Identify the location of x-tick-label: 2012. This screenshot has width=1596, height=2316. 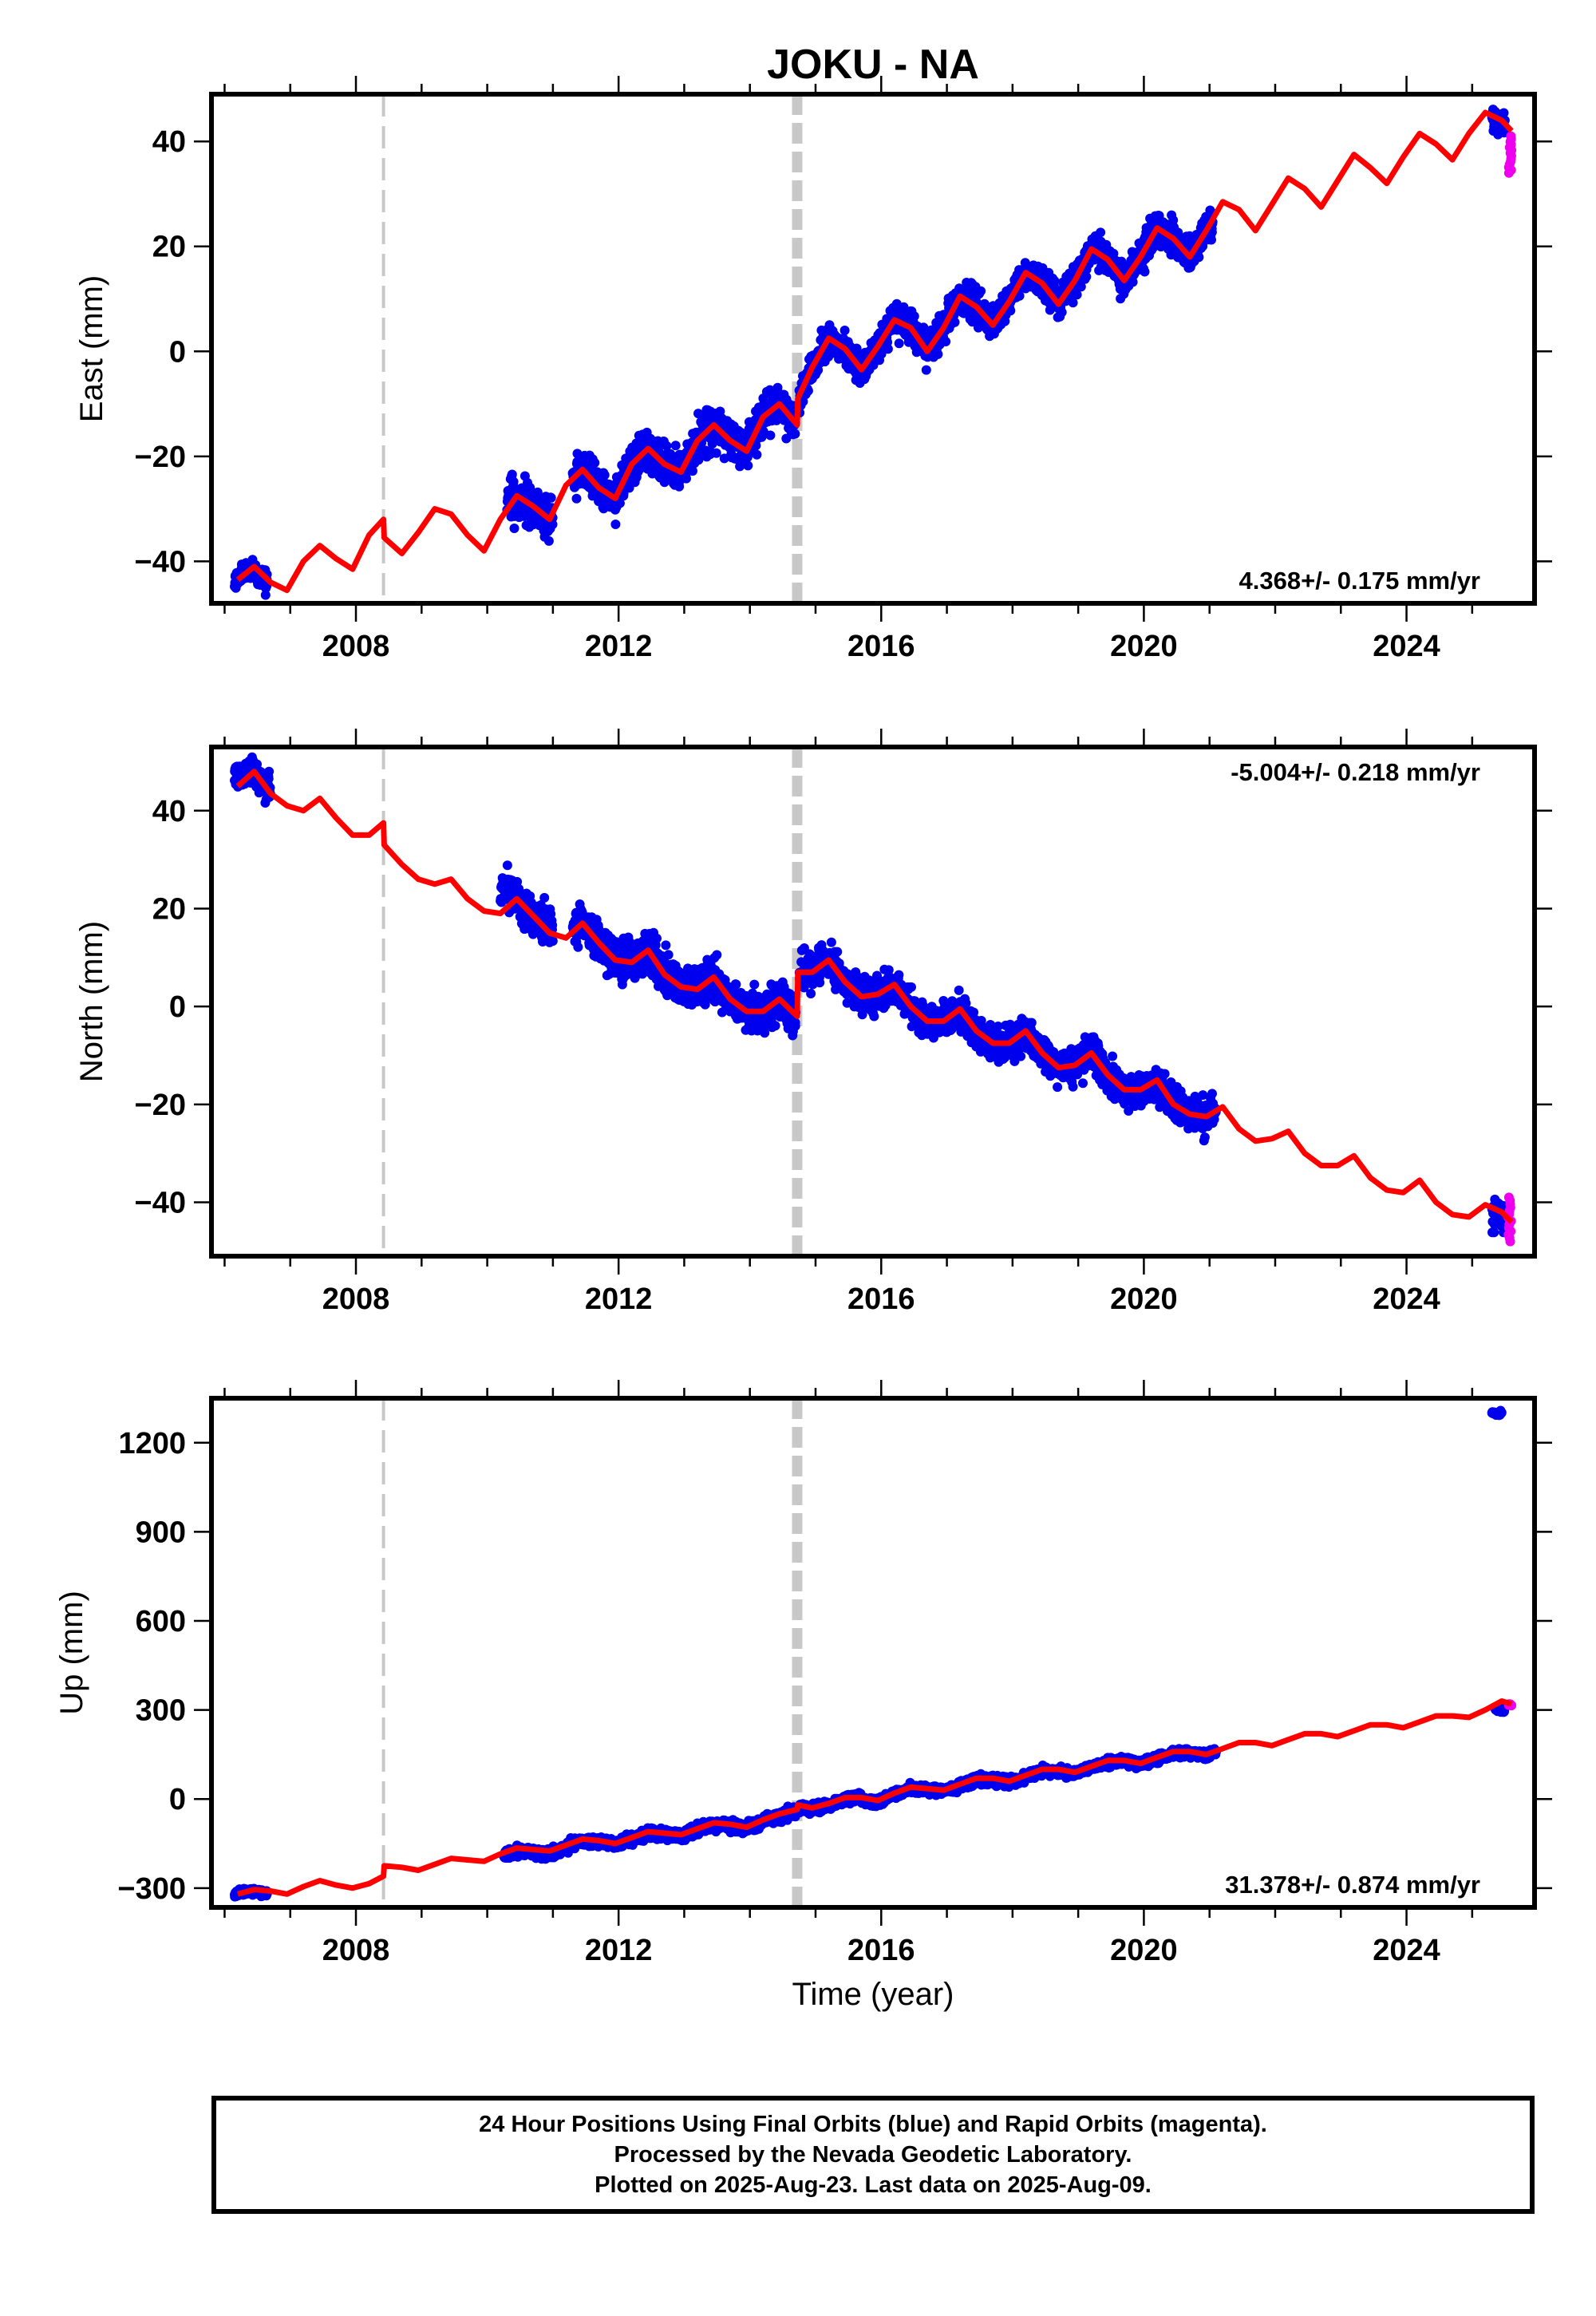
(619, 646).